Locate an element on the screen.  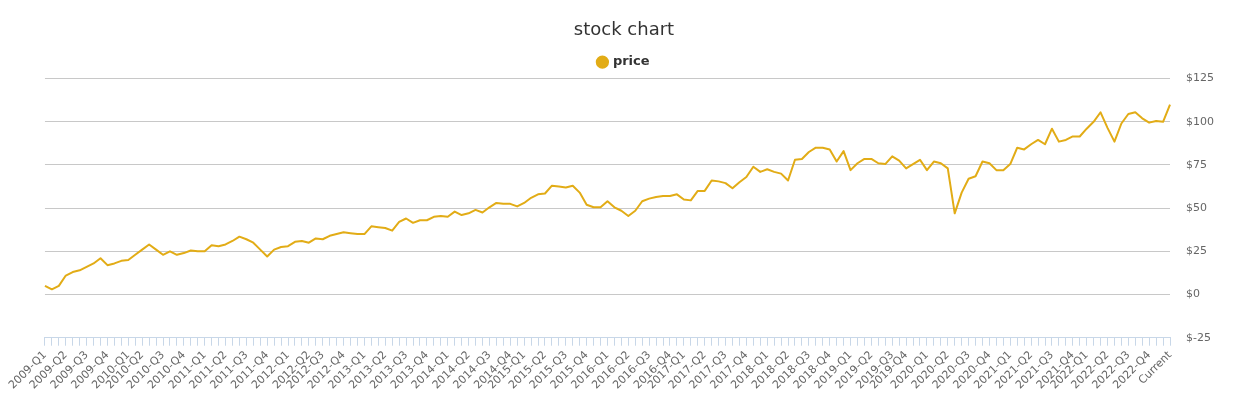
y-tick-label: $25 is located at coordinates (1197, 251).